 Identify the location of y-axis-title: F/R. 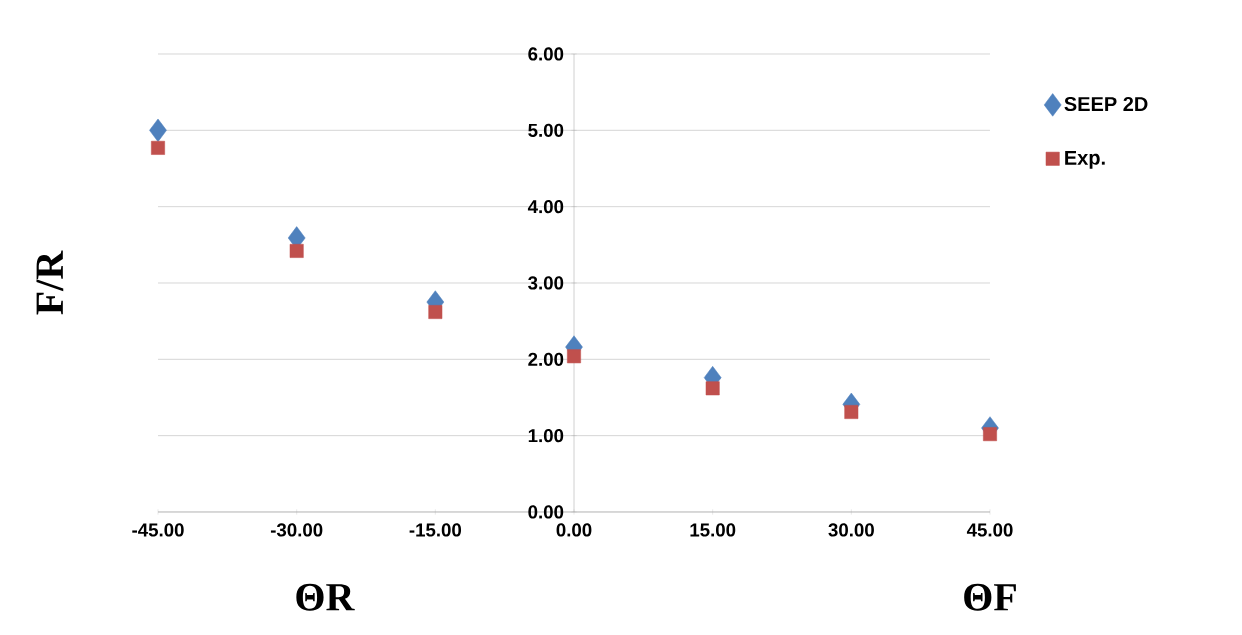
(50, 282).